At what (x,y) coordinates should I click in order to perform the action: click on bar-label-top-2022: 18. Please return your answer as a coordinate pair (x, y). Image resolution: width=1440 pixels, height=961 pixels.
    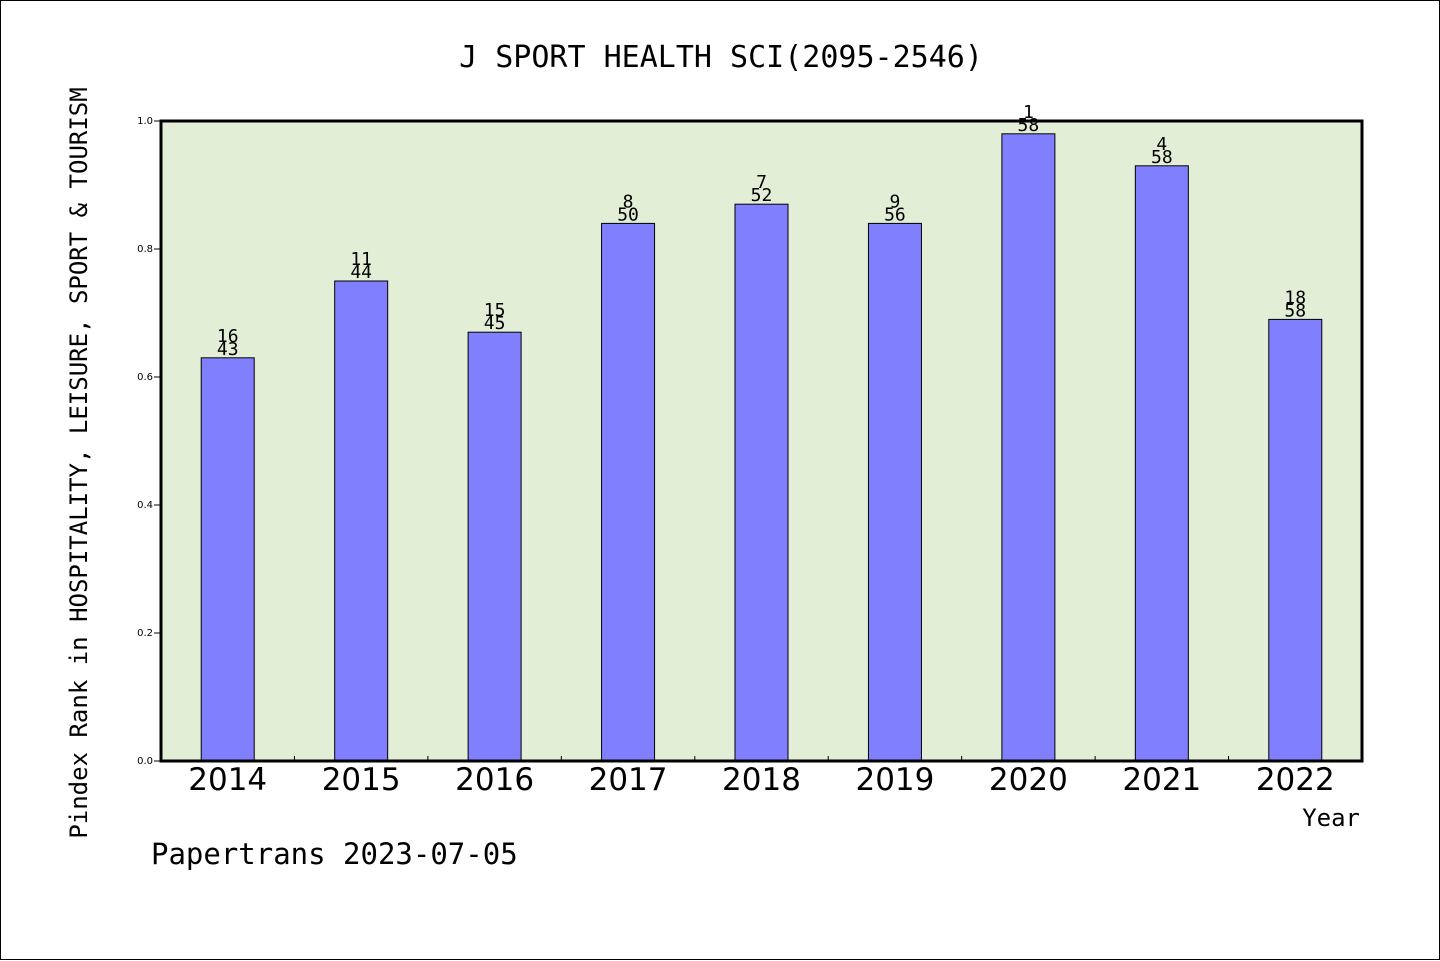
    Looking at the image, I should click on (1295, 297).